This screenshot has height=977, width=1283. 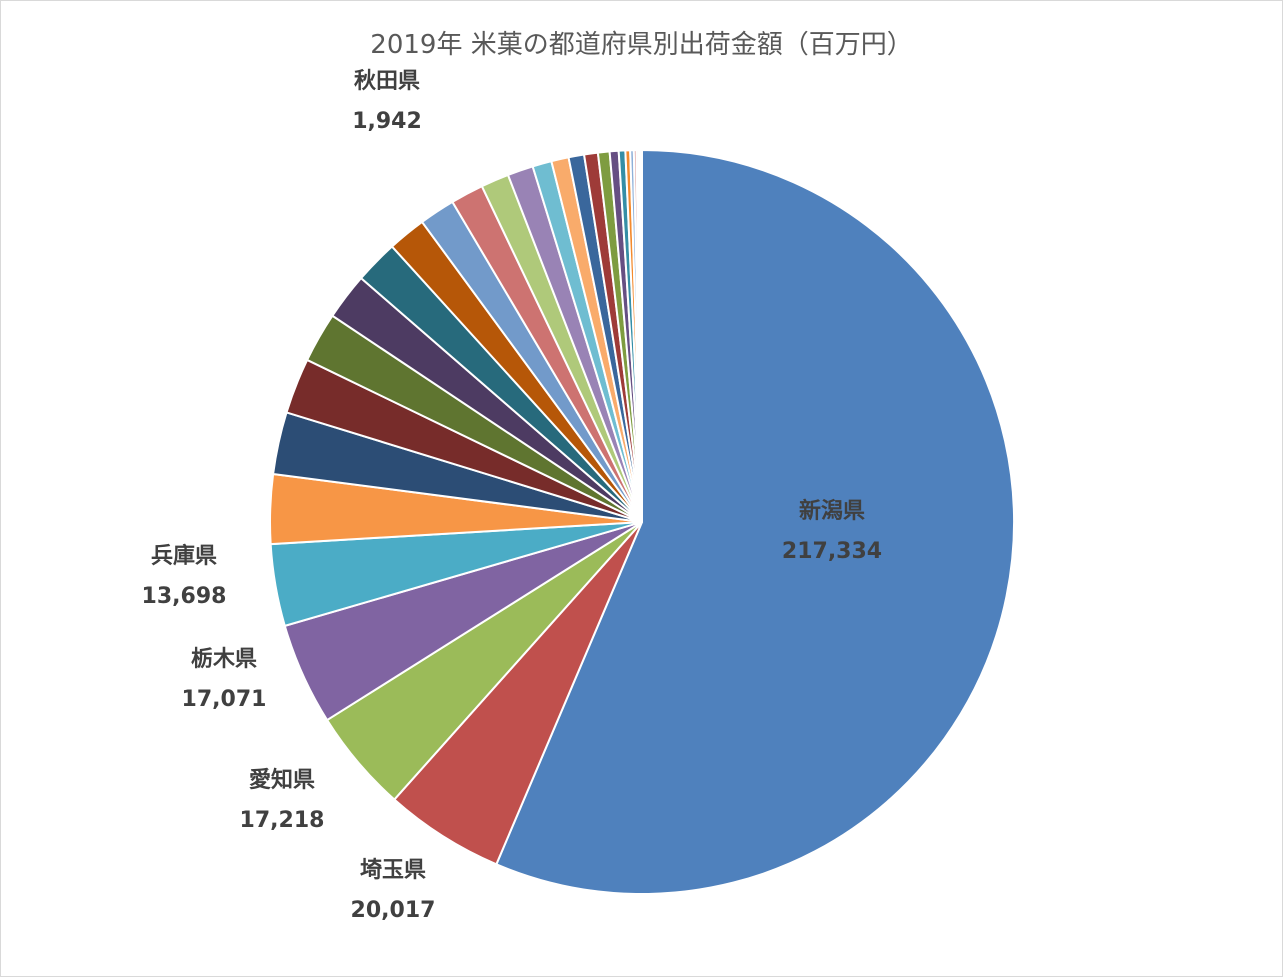 I want to click on slice-label-value: 17,071, so click(x=224, y=699).